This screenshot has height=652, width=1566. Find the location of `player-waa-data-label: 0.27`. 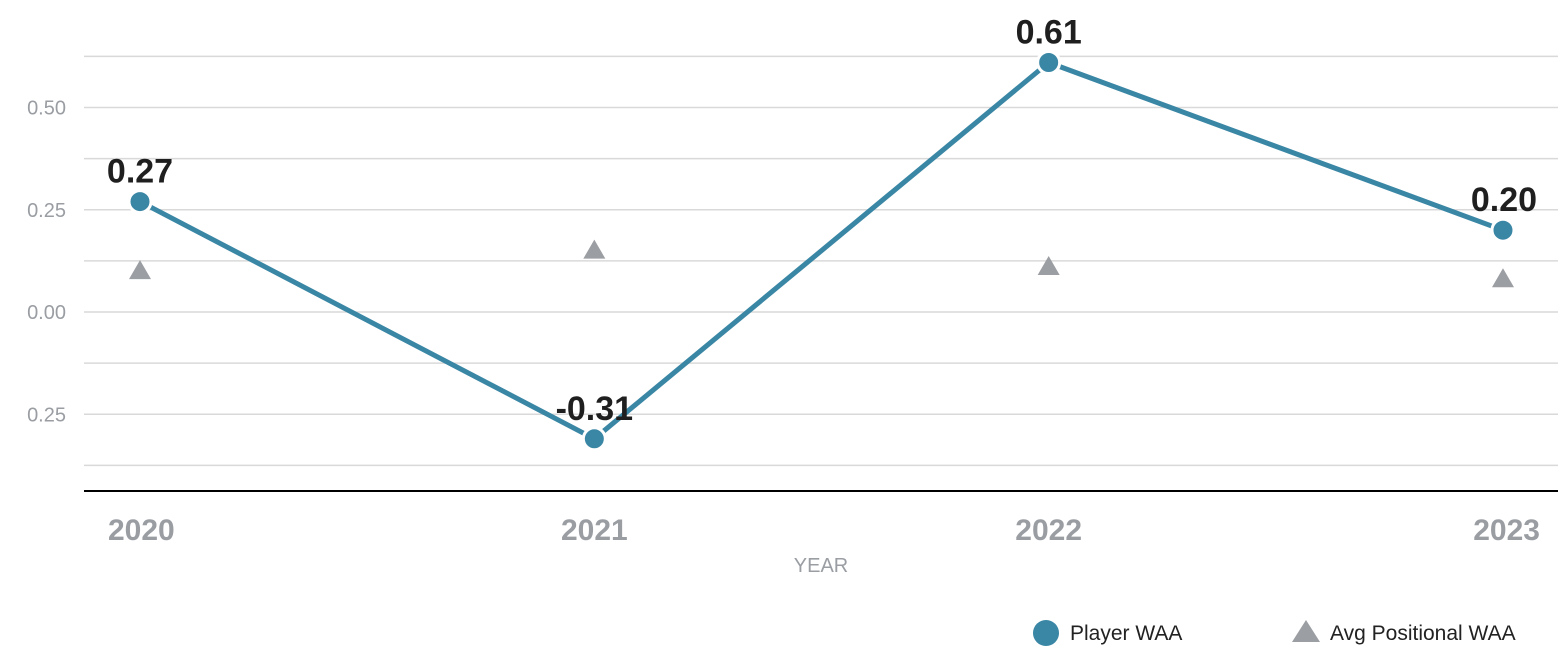

player-waa-data-label: 0.27 is located at coordinates (140, 172).